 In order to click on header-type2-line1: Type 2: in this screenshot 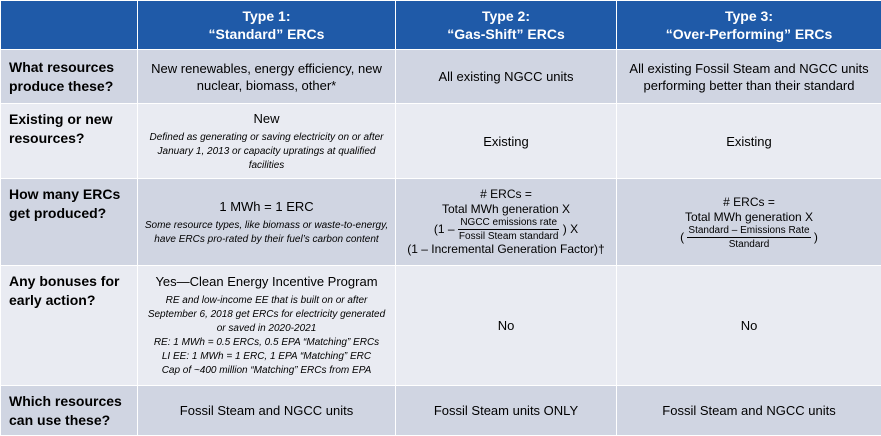, I will do `click(506, 16)`.